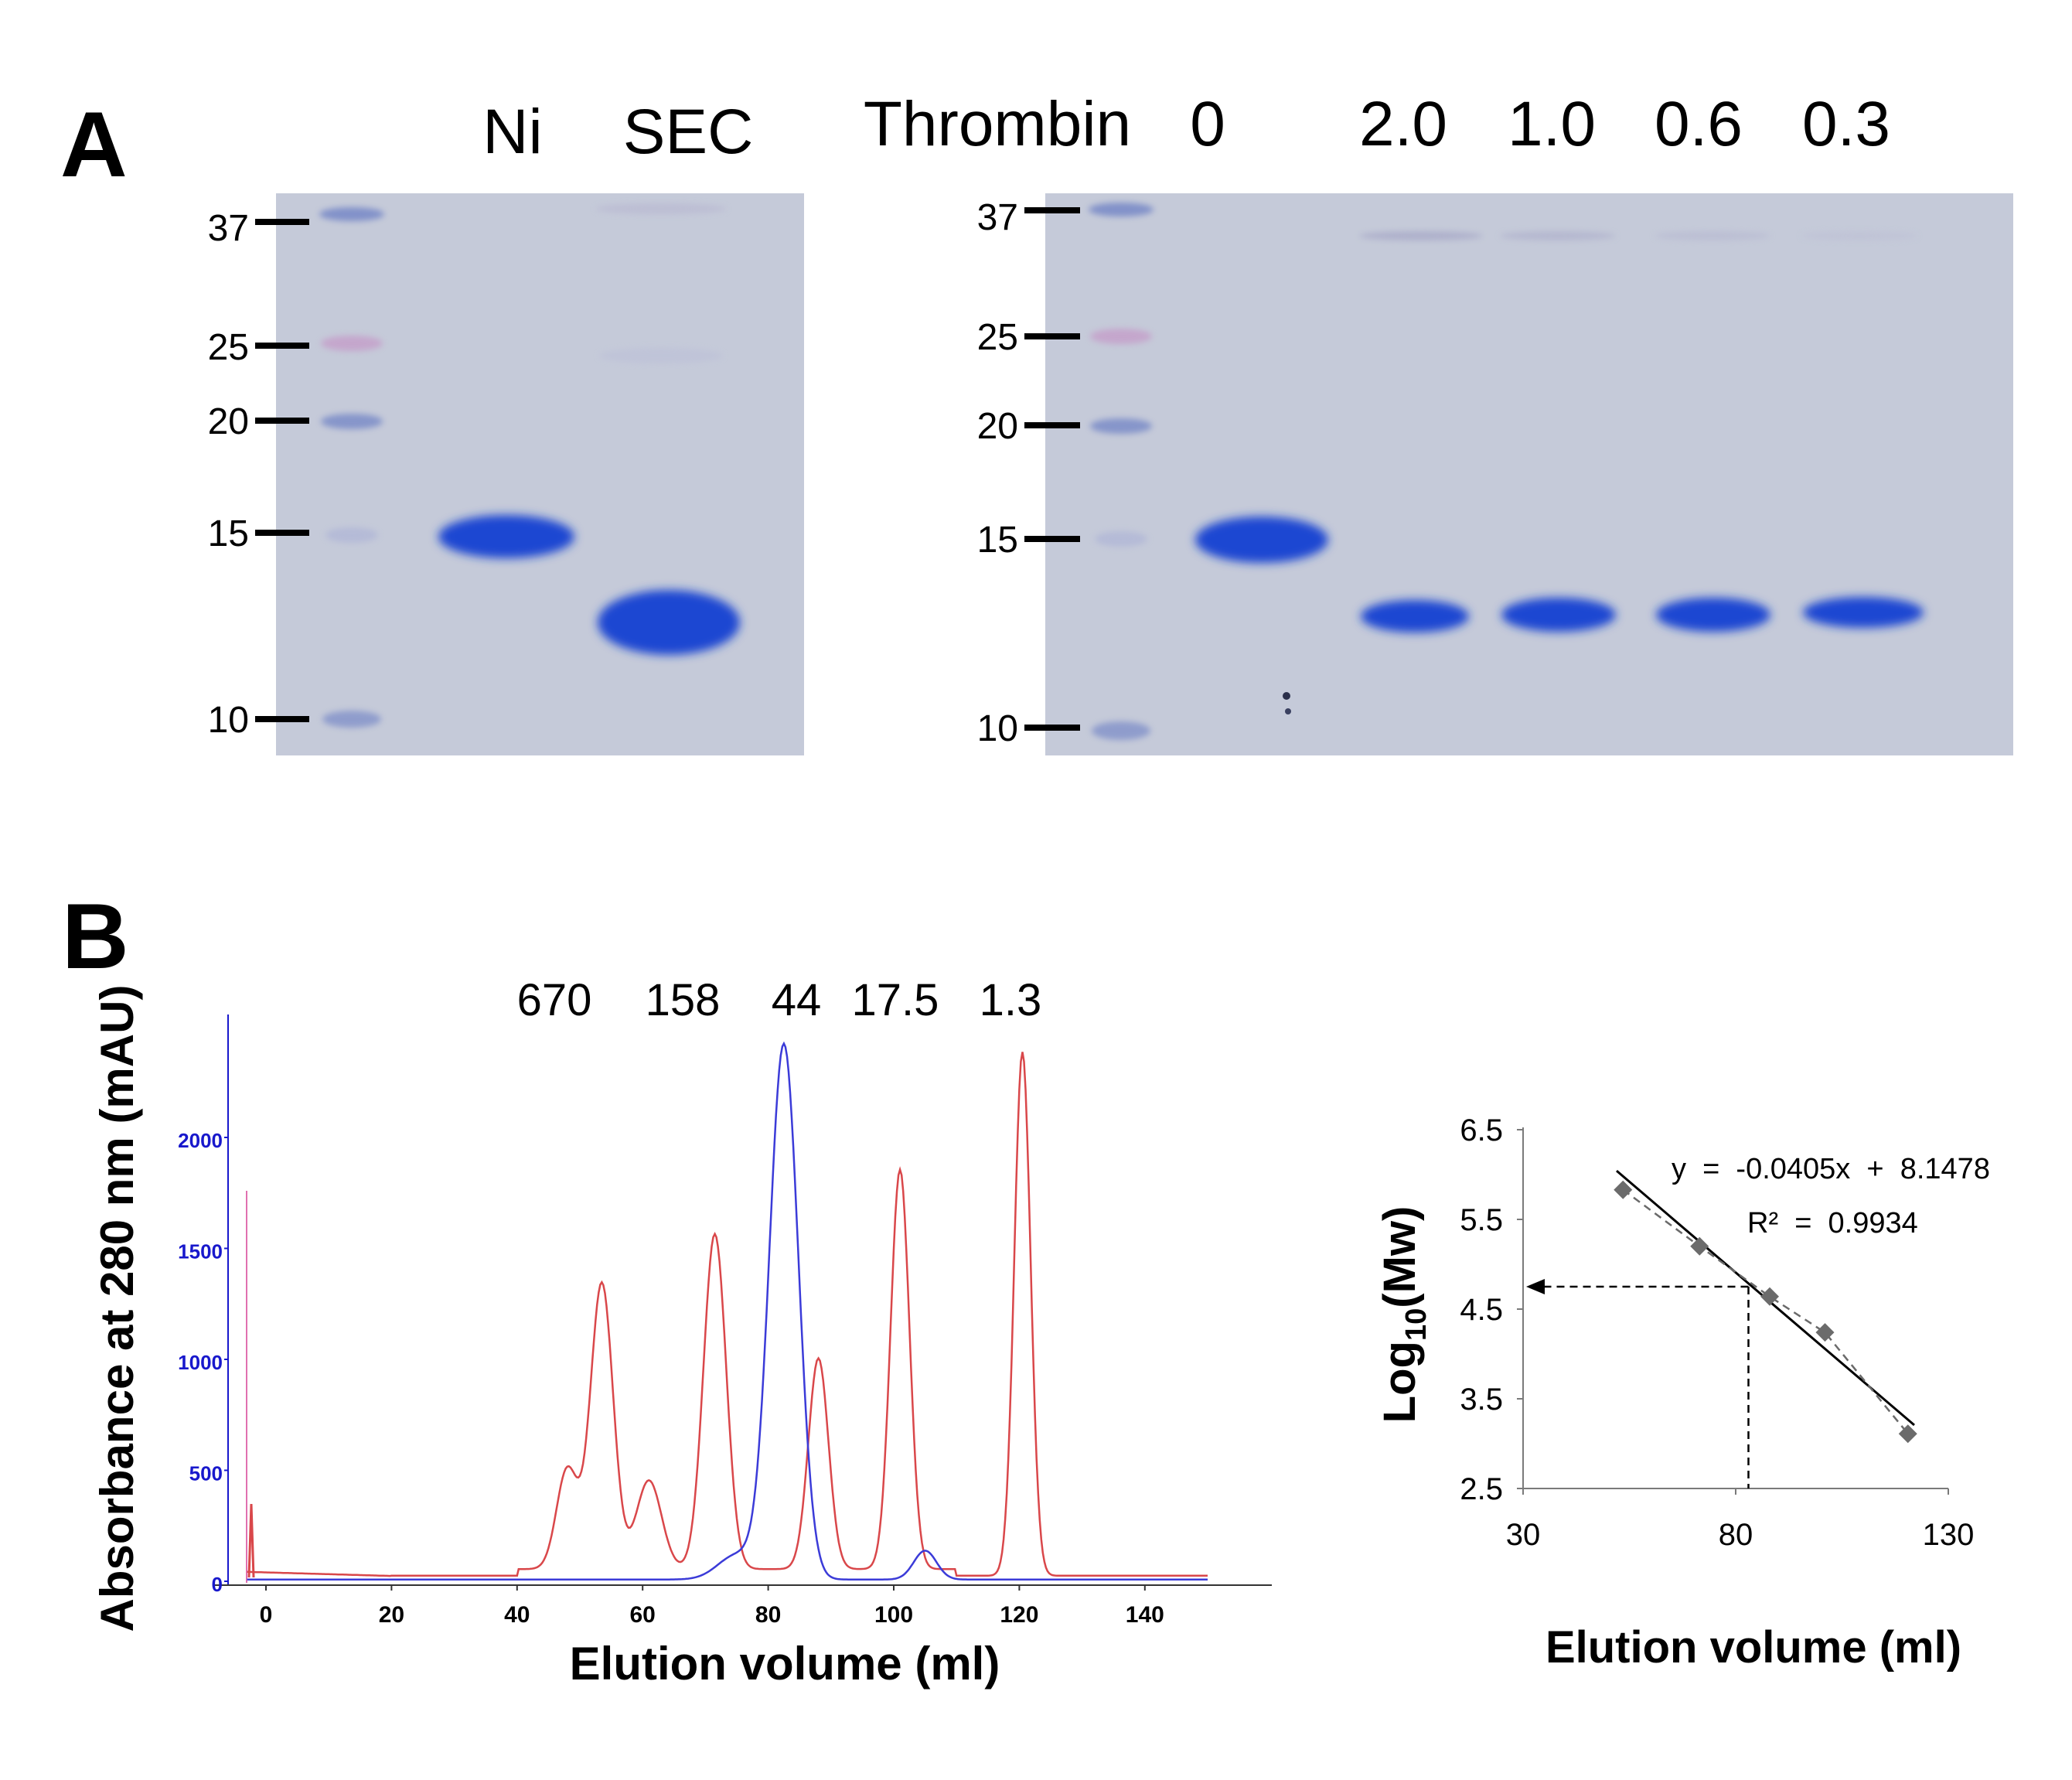 The width and height of the screenshot is (2072, 1780). What do you see at coordinates (206, 1473) in the screenshot?
I see `y-tick-label: 500` at bounding box center [206, 1473].